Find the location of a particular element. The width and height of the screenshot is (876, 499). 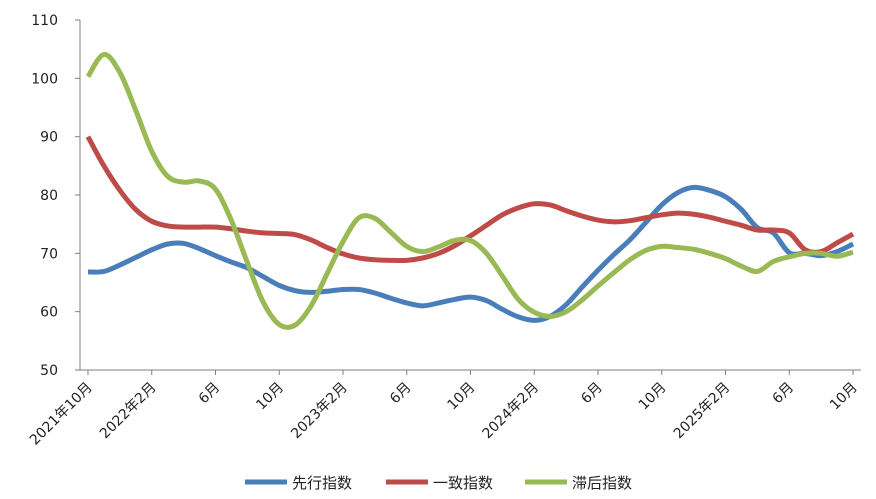

y-tick-label: 100 is located at coordinates (44, 79).